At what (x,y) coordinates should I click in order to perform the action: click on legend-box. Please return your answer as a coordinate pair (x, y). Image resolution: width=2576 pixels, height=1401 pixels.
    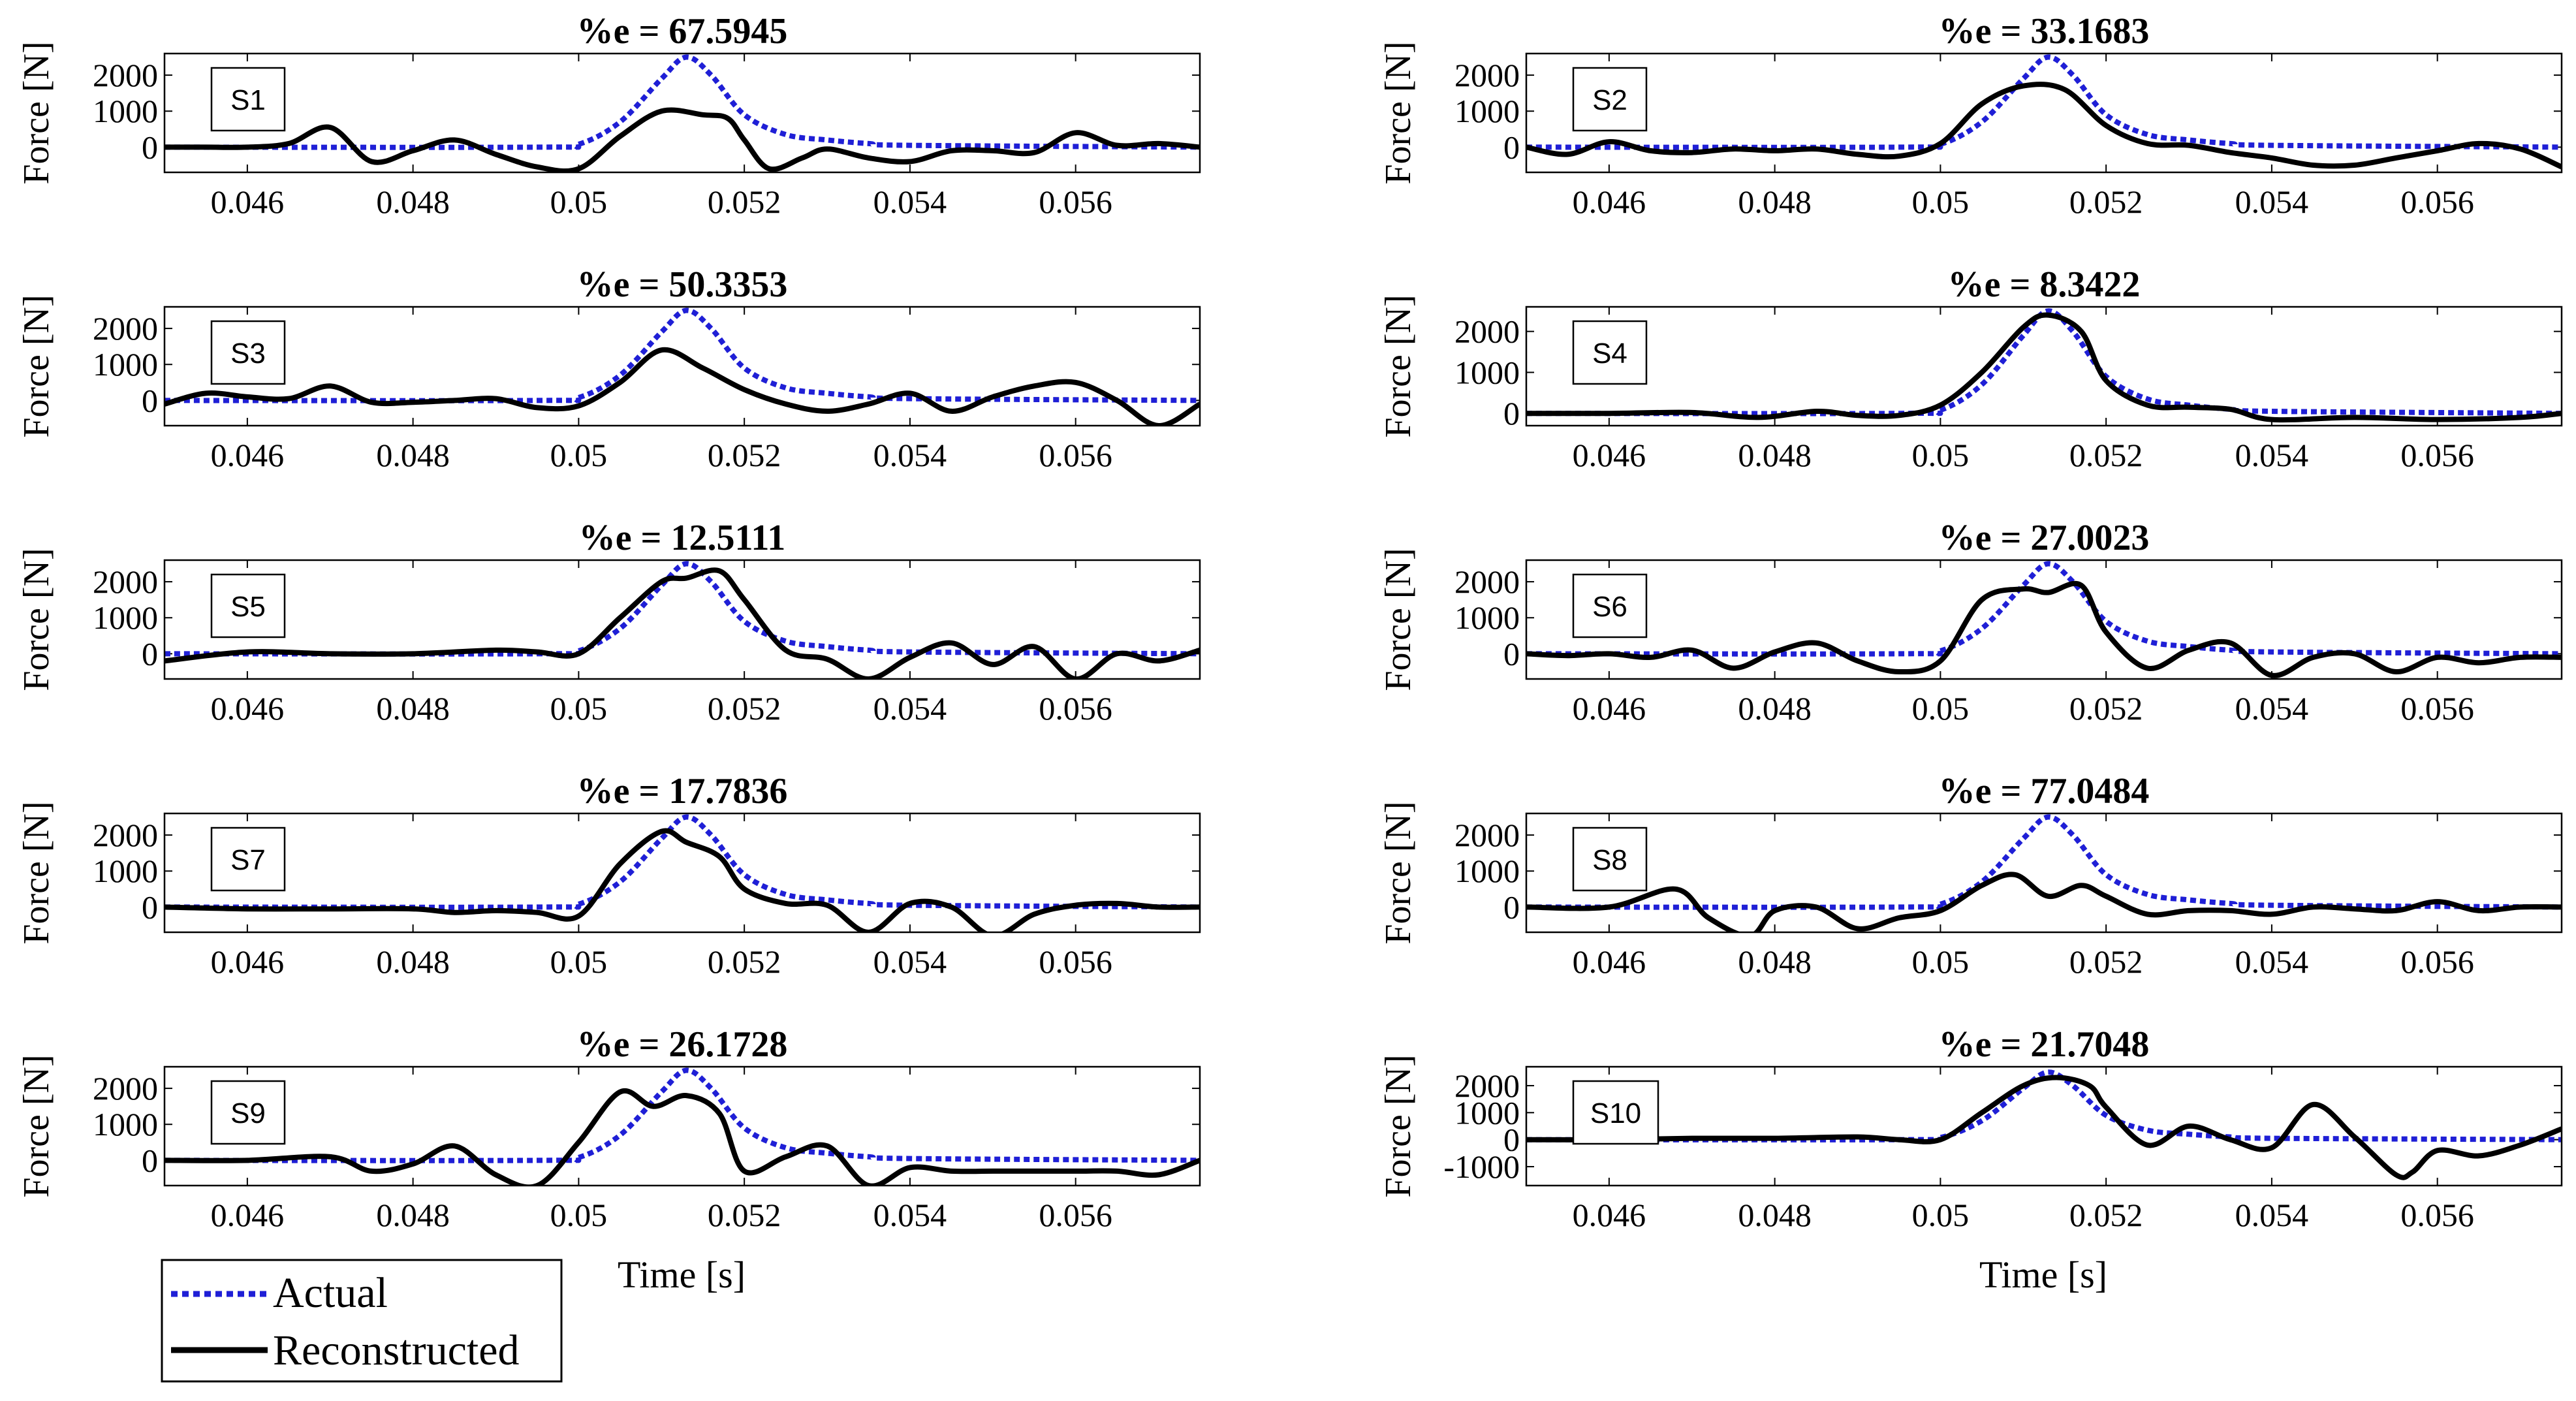
    Looking at the image, I should click on (362, 1321).